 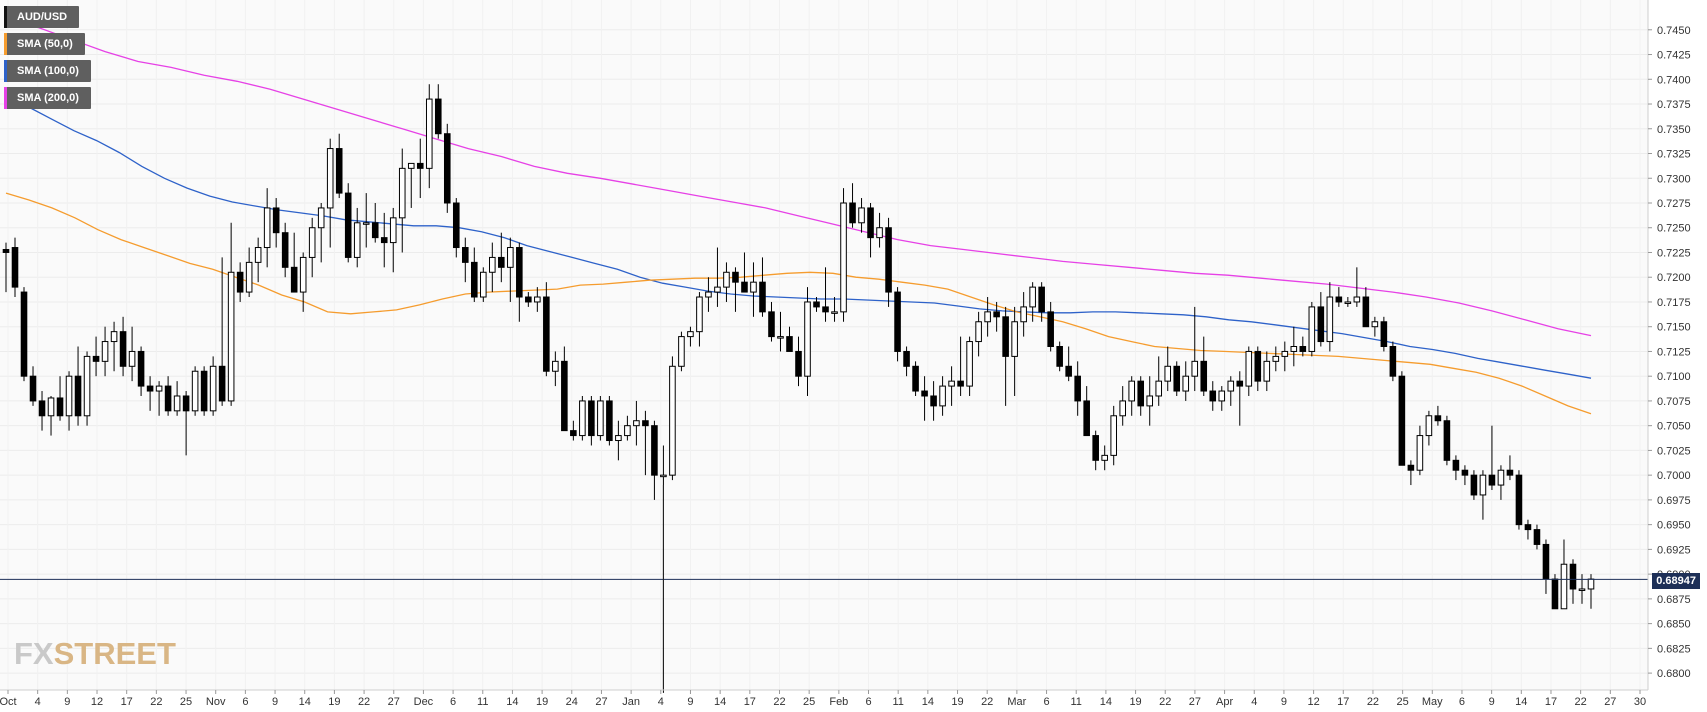 I want to click on logo-street: STREET, so click(x=114, y=653).